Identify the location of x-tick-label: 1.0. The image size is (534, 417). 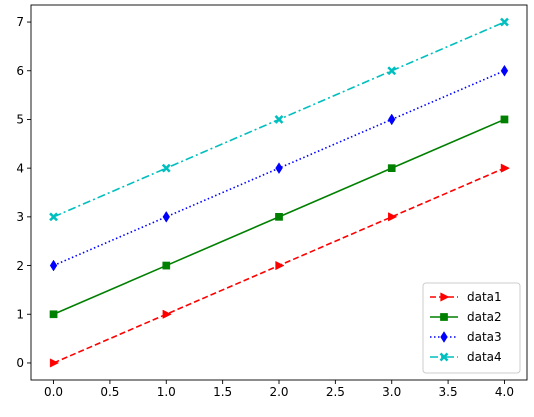
(166, 392).